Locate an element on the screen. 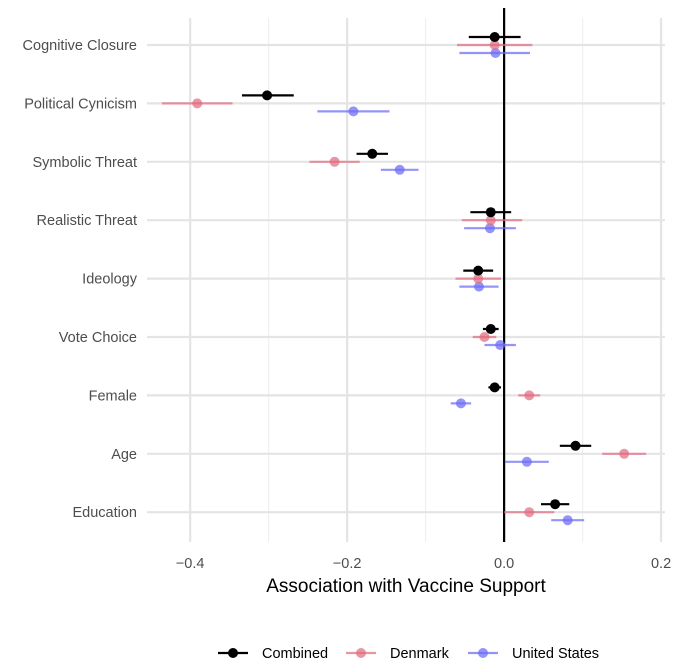 Image resolution: width=679 pixels, height=668 pixels. legend: Combined Denmark United States is located at coordinates (408, 654).